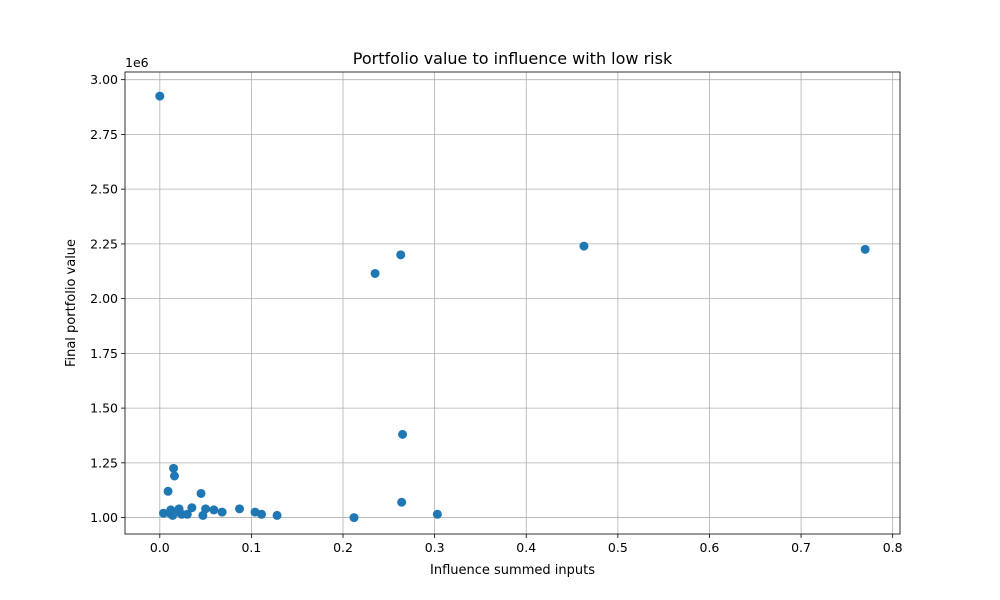 The width and height of the screenshot is (1000, 600). What do you see at coordinates (710, 547) in the screenshot?
I see `x-tick-label: 0.6` at bounding box center [710, 547].